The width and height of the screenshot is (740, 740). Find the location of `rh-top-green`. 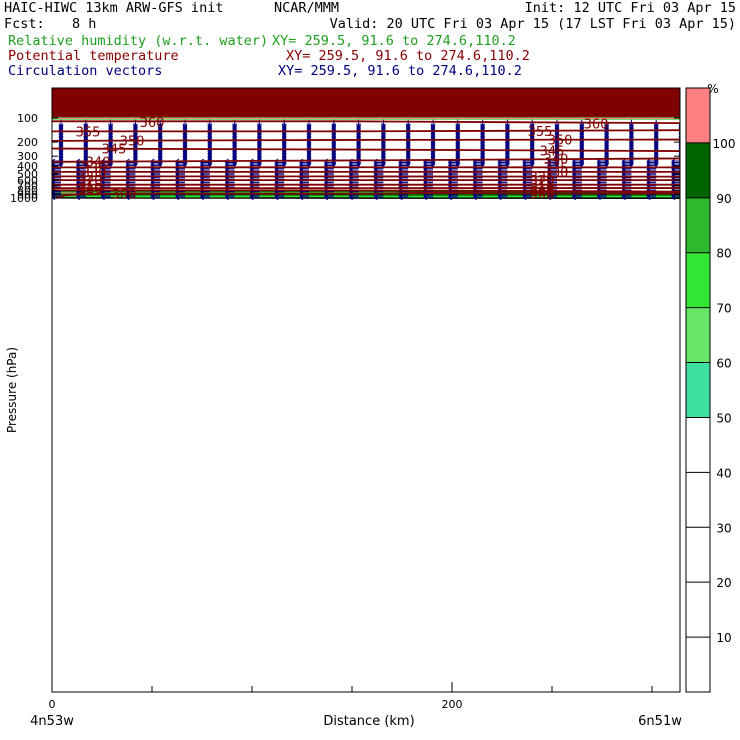

rh-top-green is located at coordinates (366, 117).